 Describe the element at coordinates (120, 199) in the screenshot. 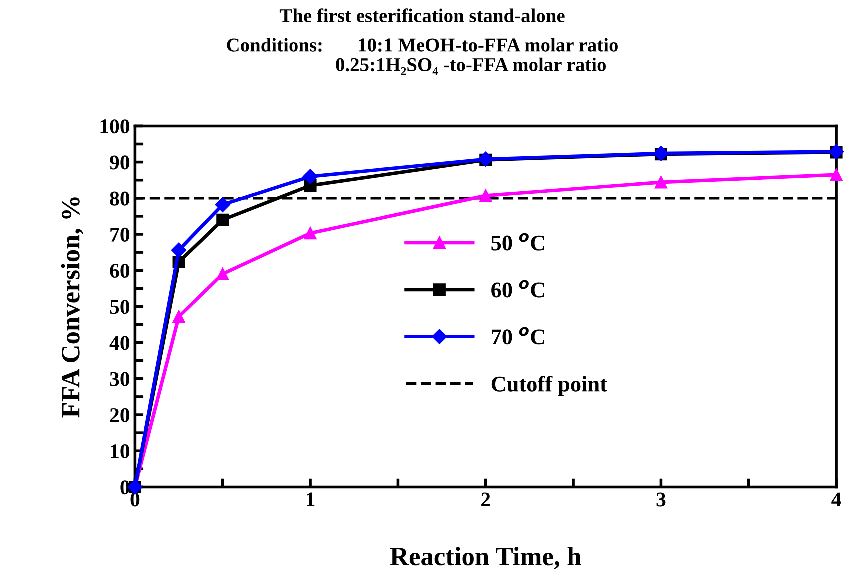

I see `y-tick-label: 80` at that location.